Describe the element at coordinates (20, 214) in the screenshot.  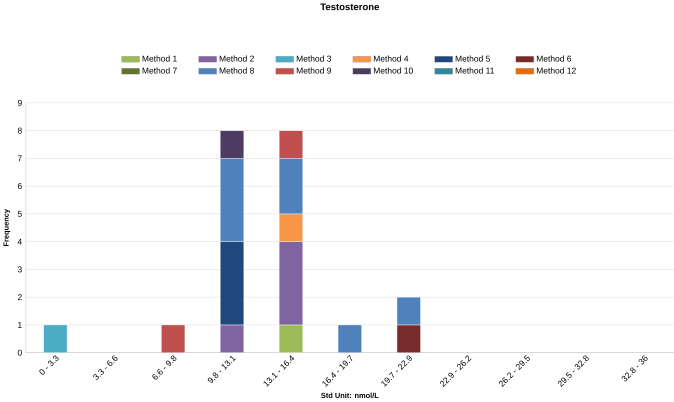
I see `y-tick-label: 5` at that location.